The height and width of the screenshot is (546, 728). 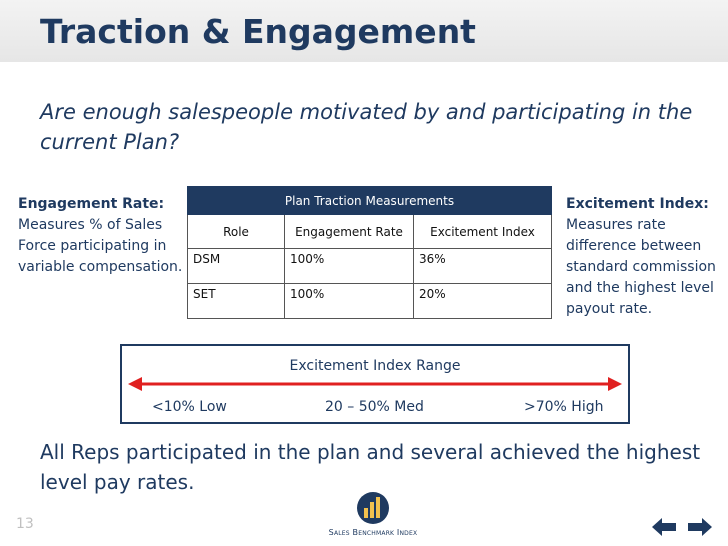 I want to click on table-cell-role: SET, so click(x=236, y=301).